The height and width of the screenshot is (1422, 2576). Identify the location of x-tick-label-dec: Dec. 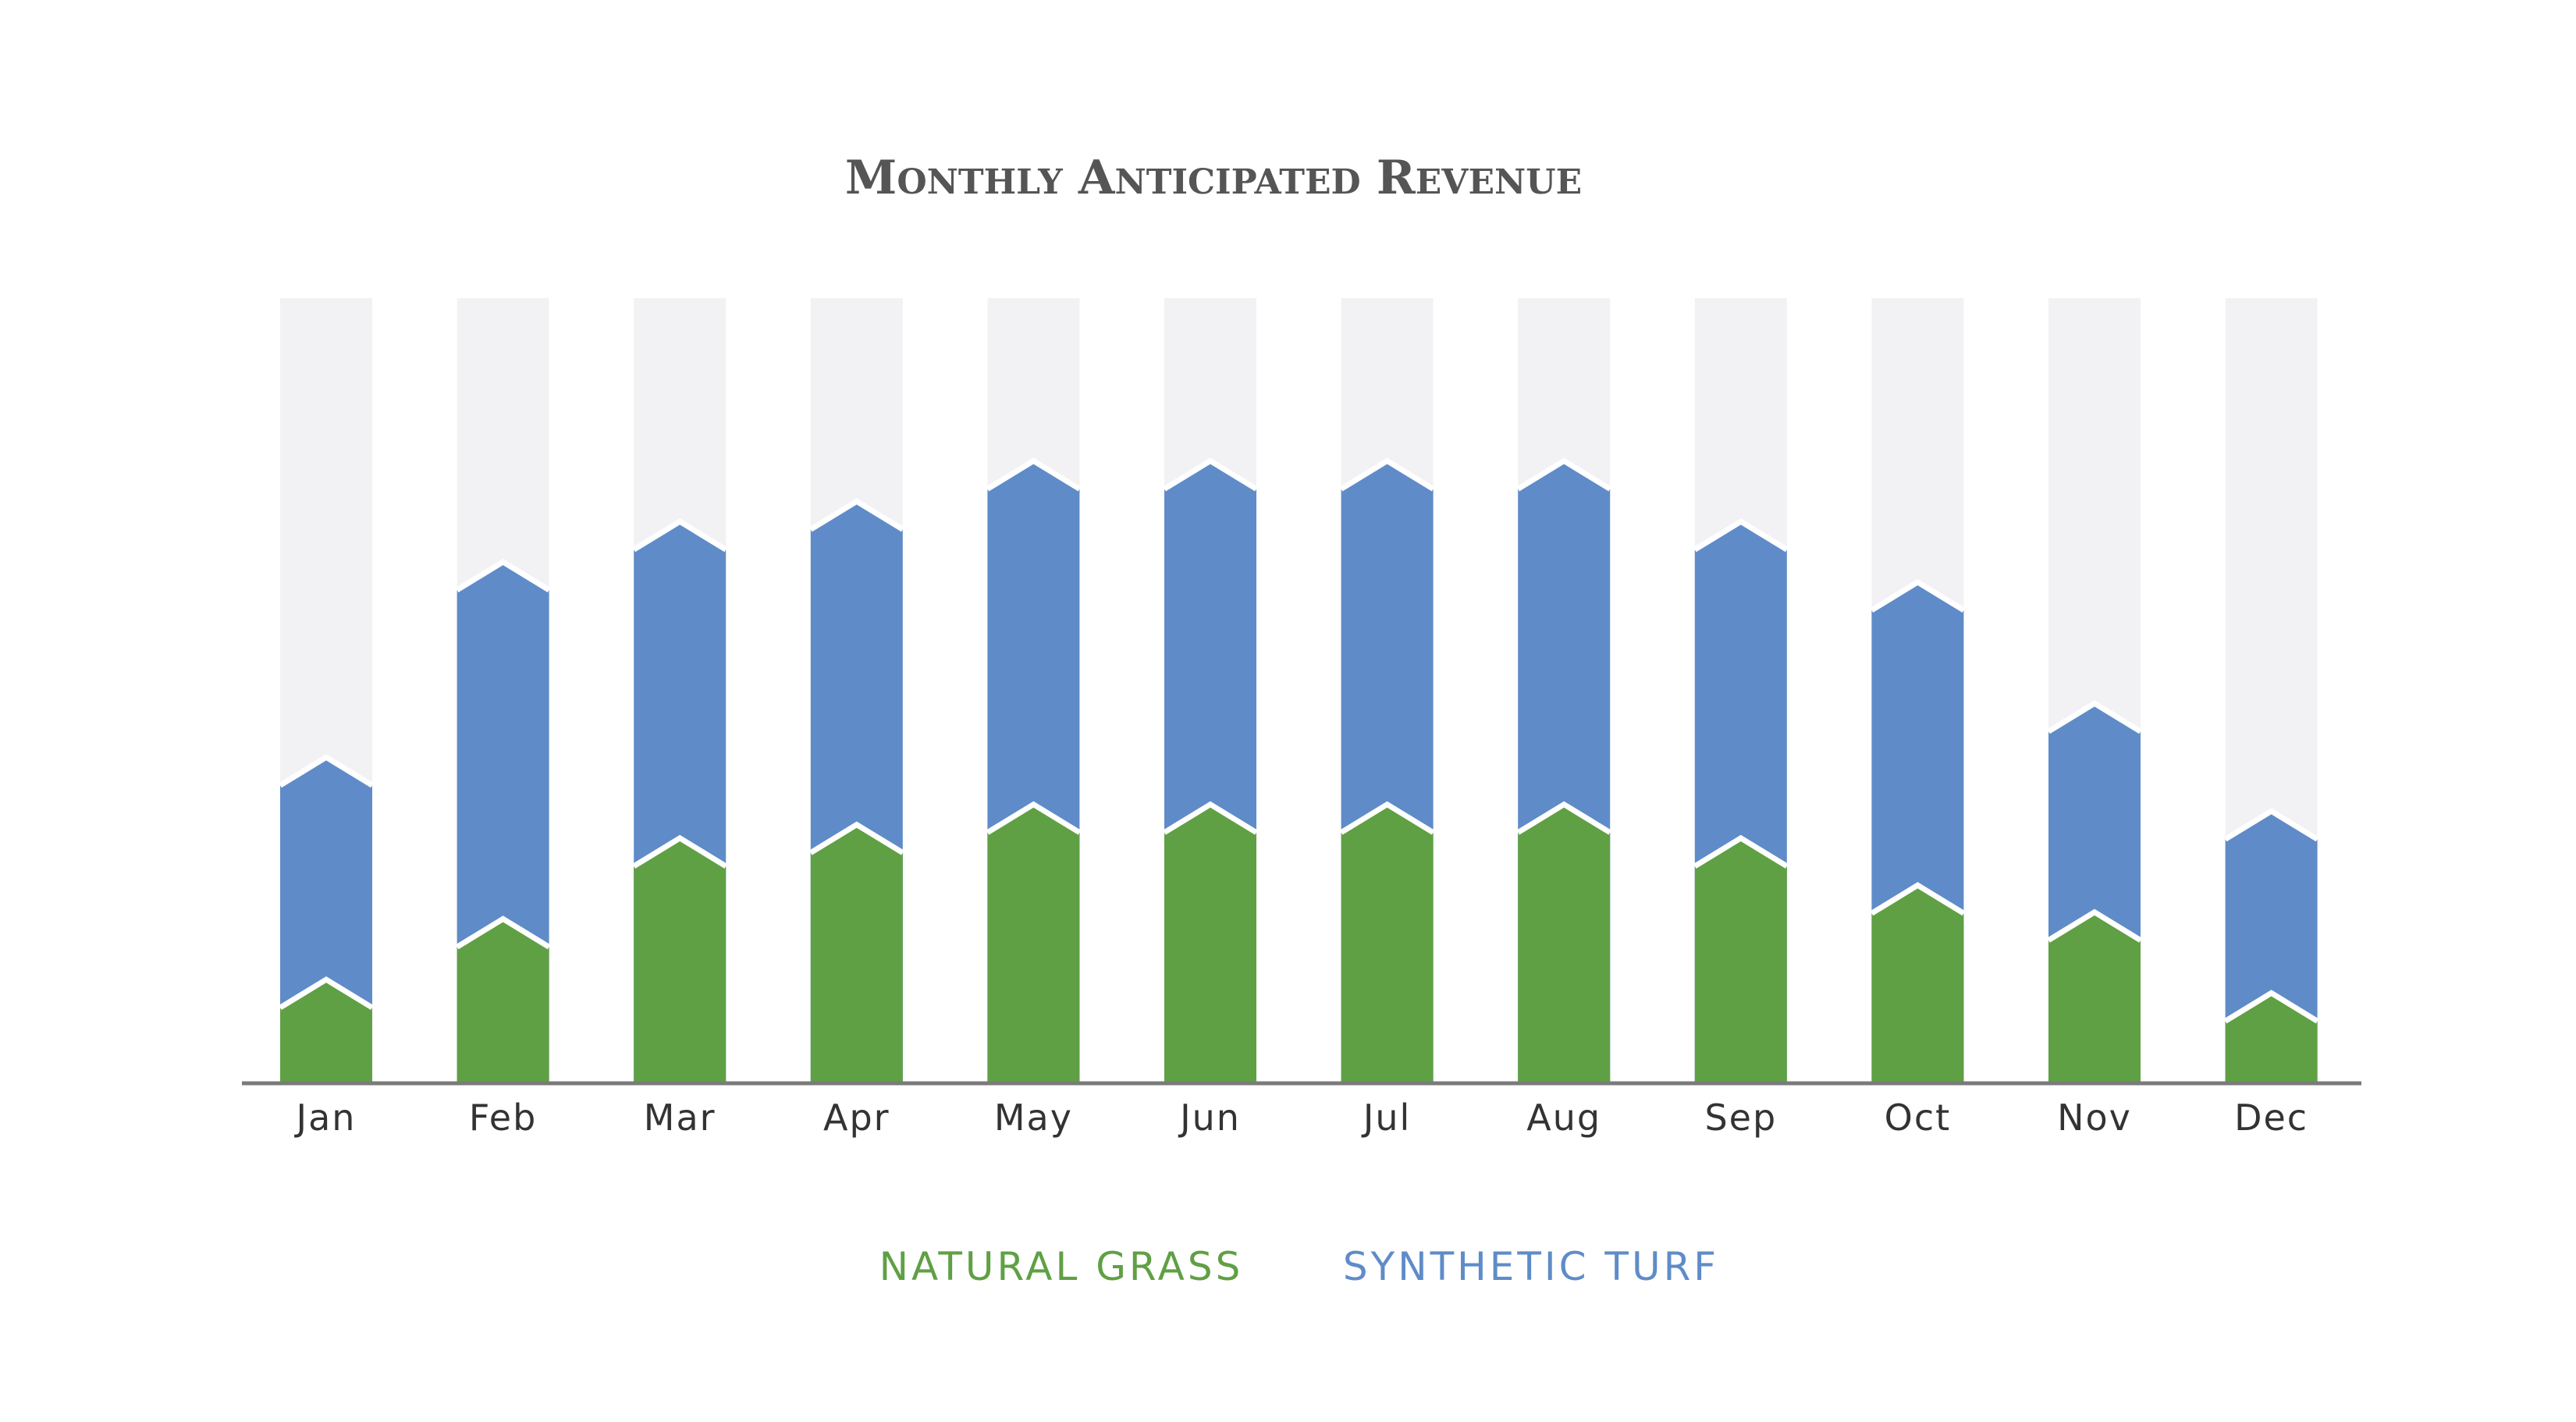
(2271, 1118).